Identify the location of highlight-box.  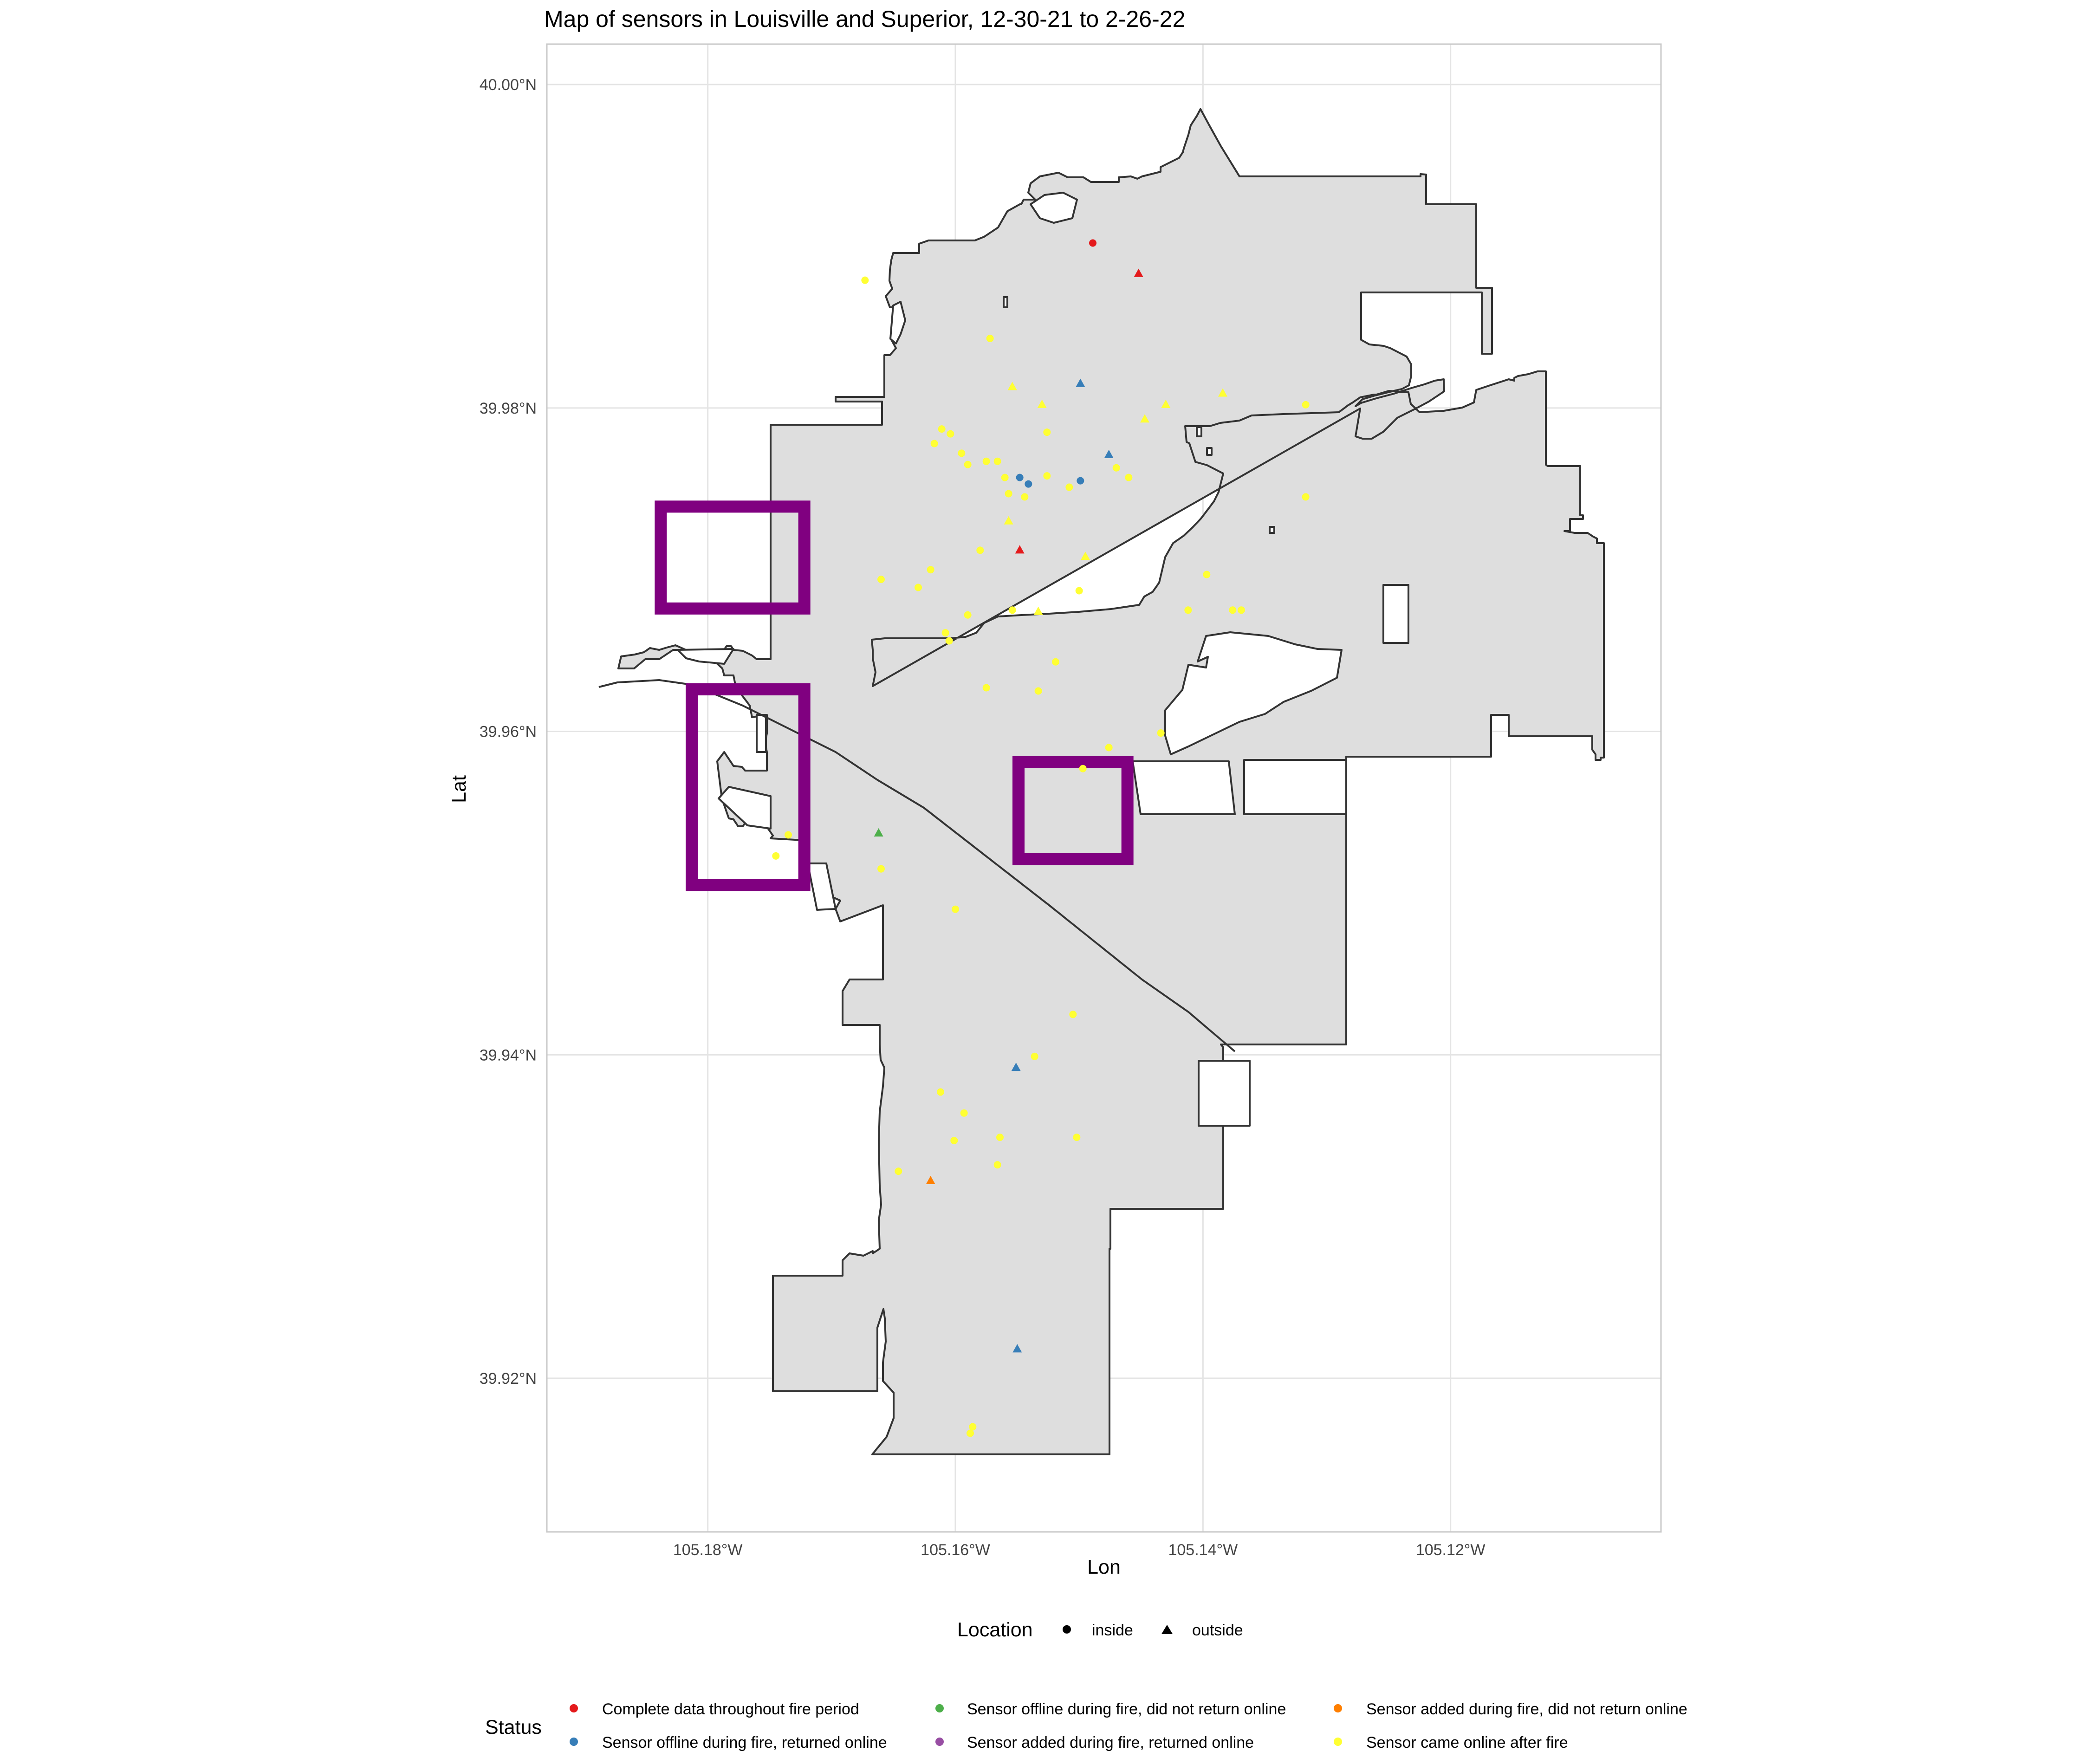
(748, 787).